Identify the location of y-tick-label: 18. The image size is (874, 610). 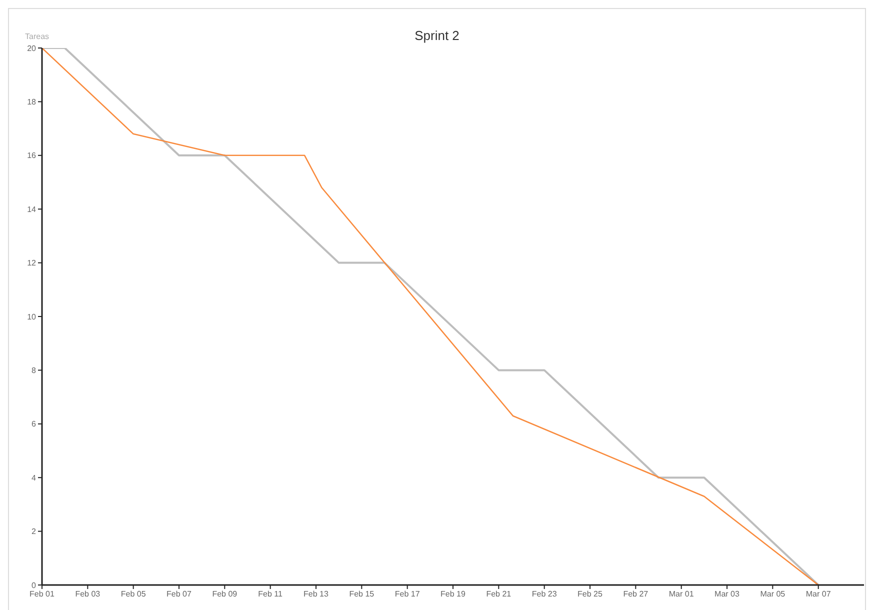
(32, 102).